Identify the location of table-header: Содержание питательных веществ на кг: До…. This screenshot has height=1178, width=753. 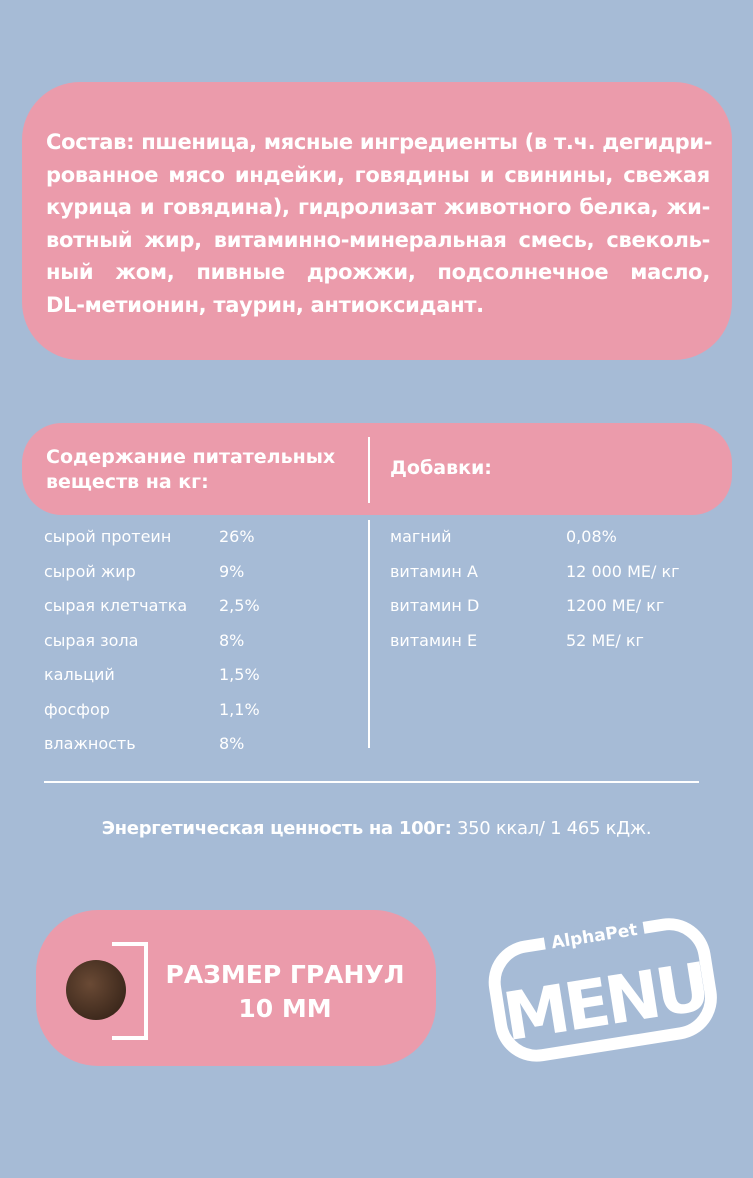
(377, 469).